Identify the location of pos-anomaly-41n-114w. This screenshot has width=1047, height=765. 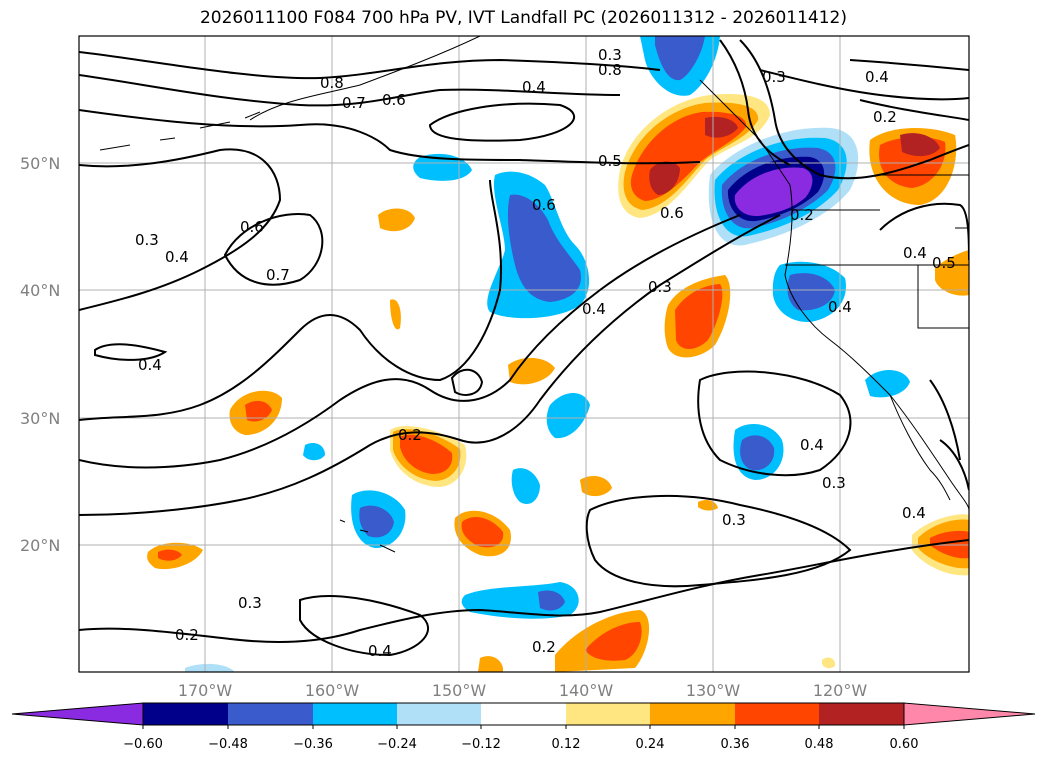
(952, 273).